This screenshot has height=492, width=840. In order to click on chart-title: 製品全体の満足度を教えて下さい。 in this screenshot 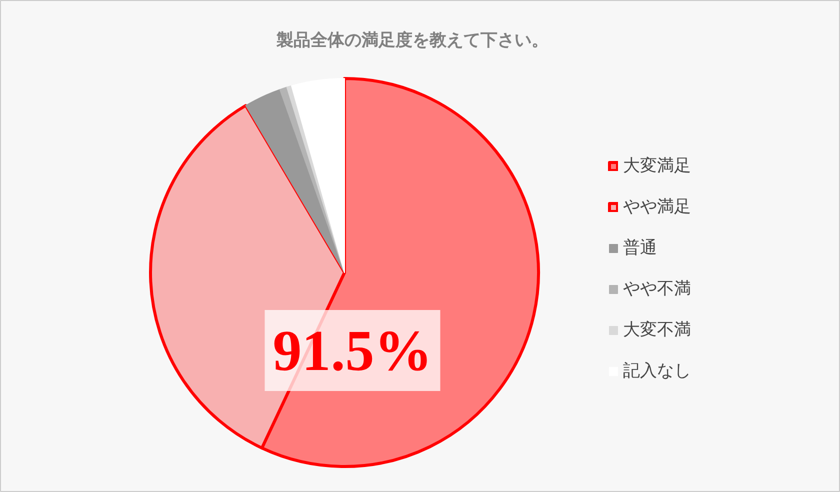, I will do `click(412, 40)`.